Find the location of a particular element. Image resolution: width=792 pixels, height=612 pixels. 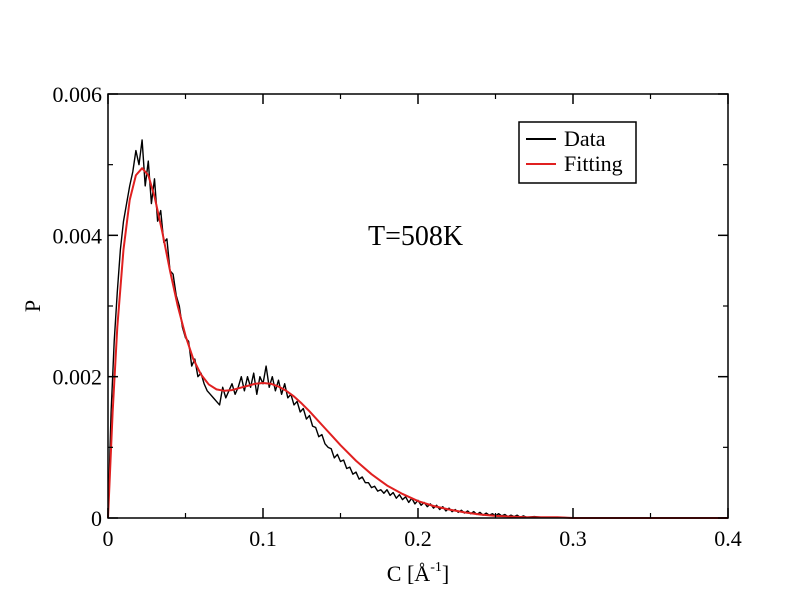

y-tick-label: 0.002 is located at coordinates (78, 377).